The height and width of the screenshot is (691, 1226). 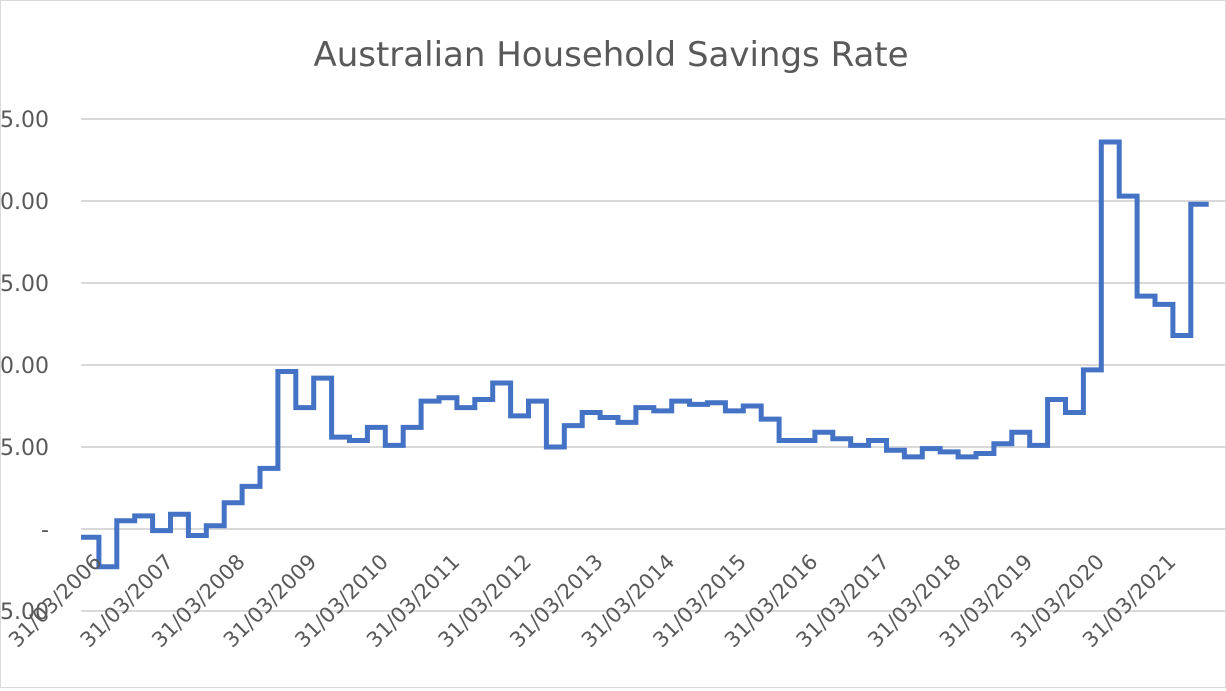 I want to click on y-tick-label: 10.00, so click(x=25, y=366).